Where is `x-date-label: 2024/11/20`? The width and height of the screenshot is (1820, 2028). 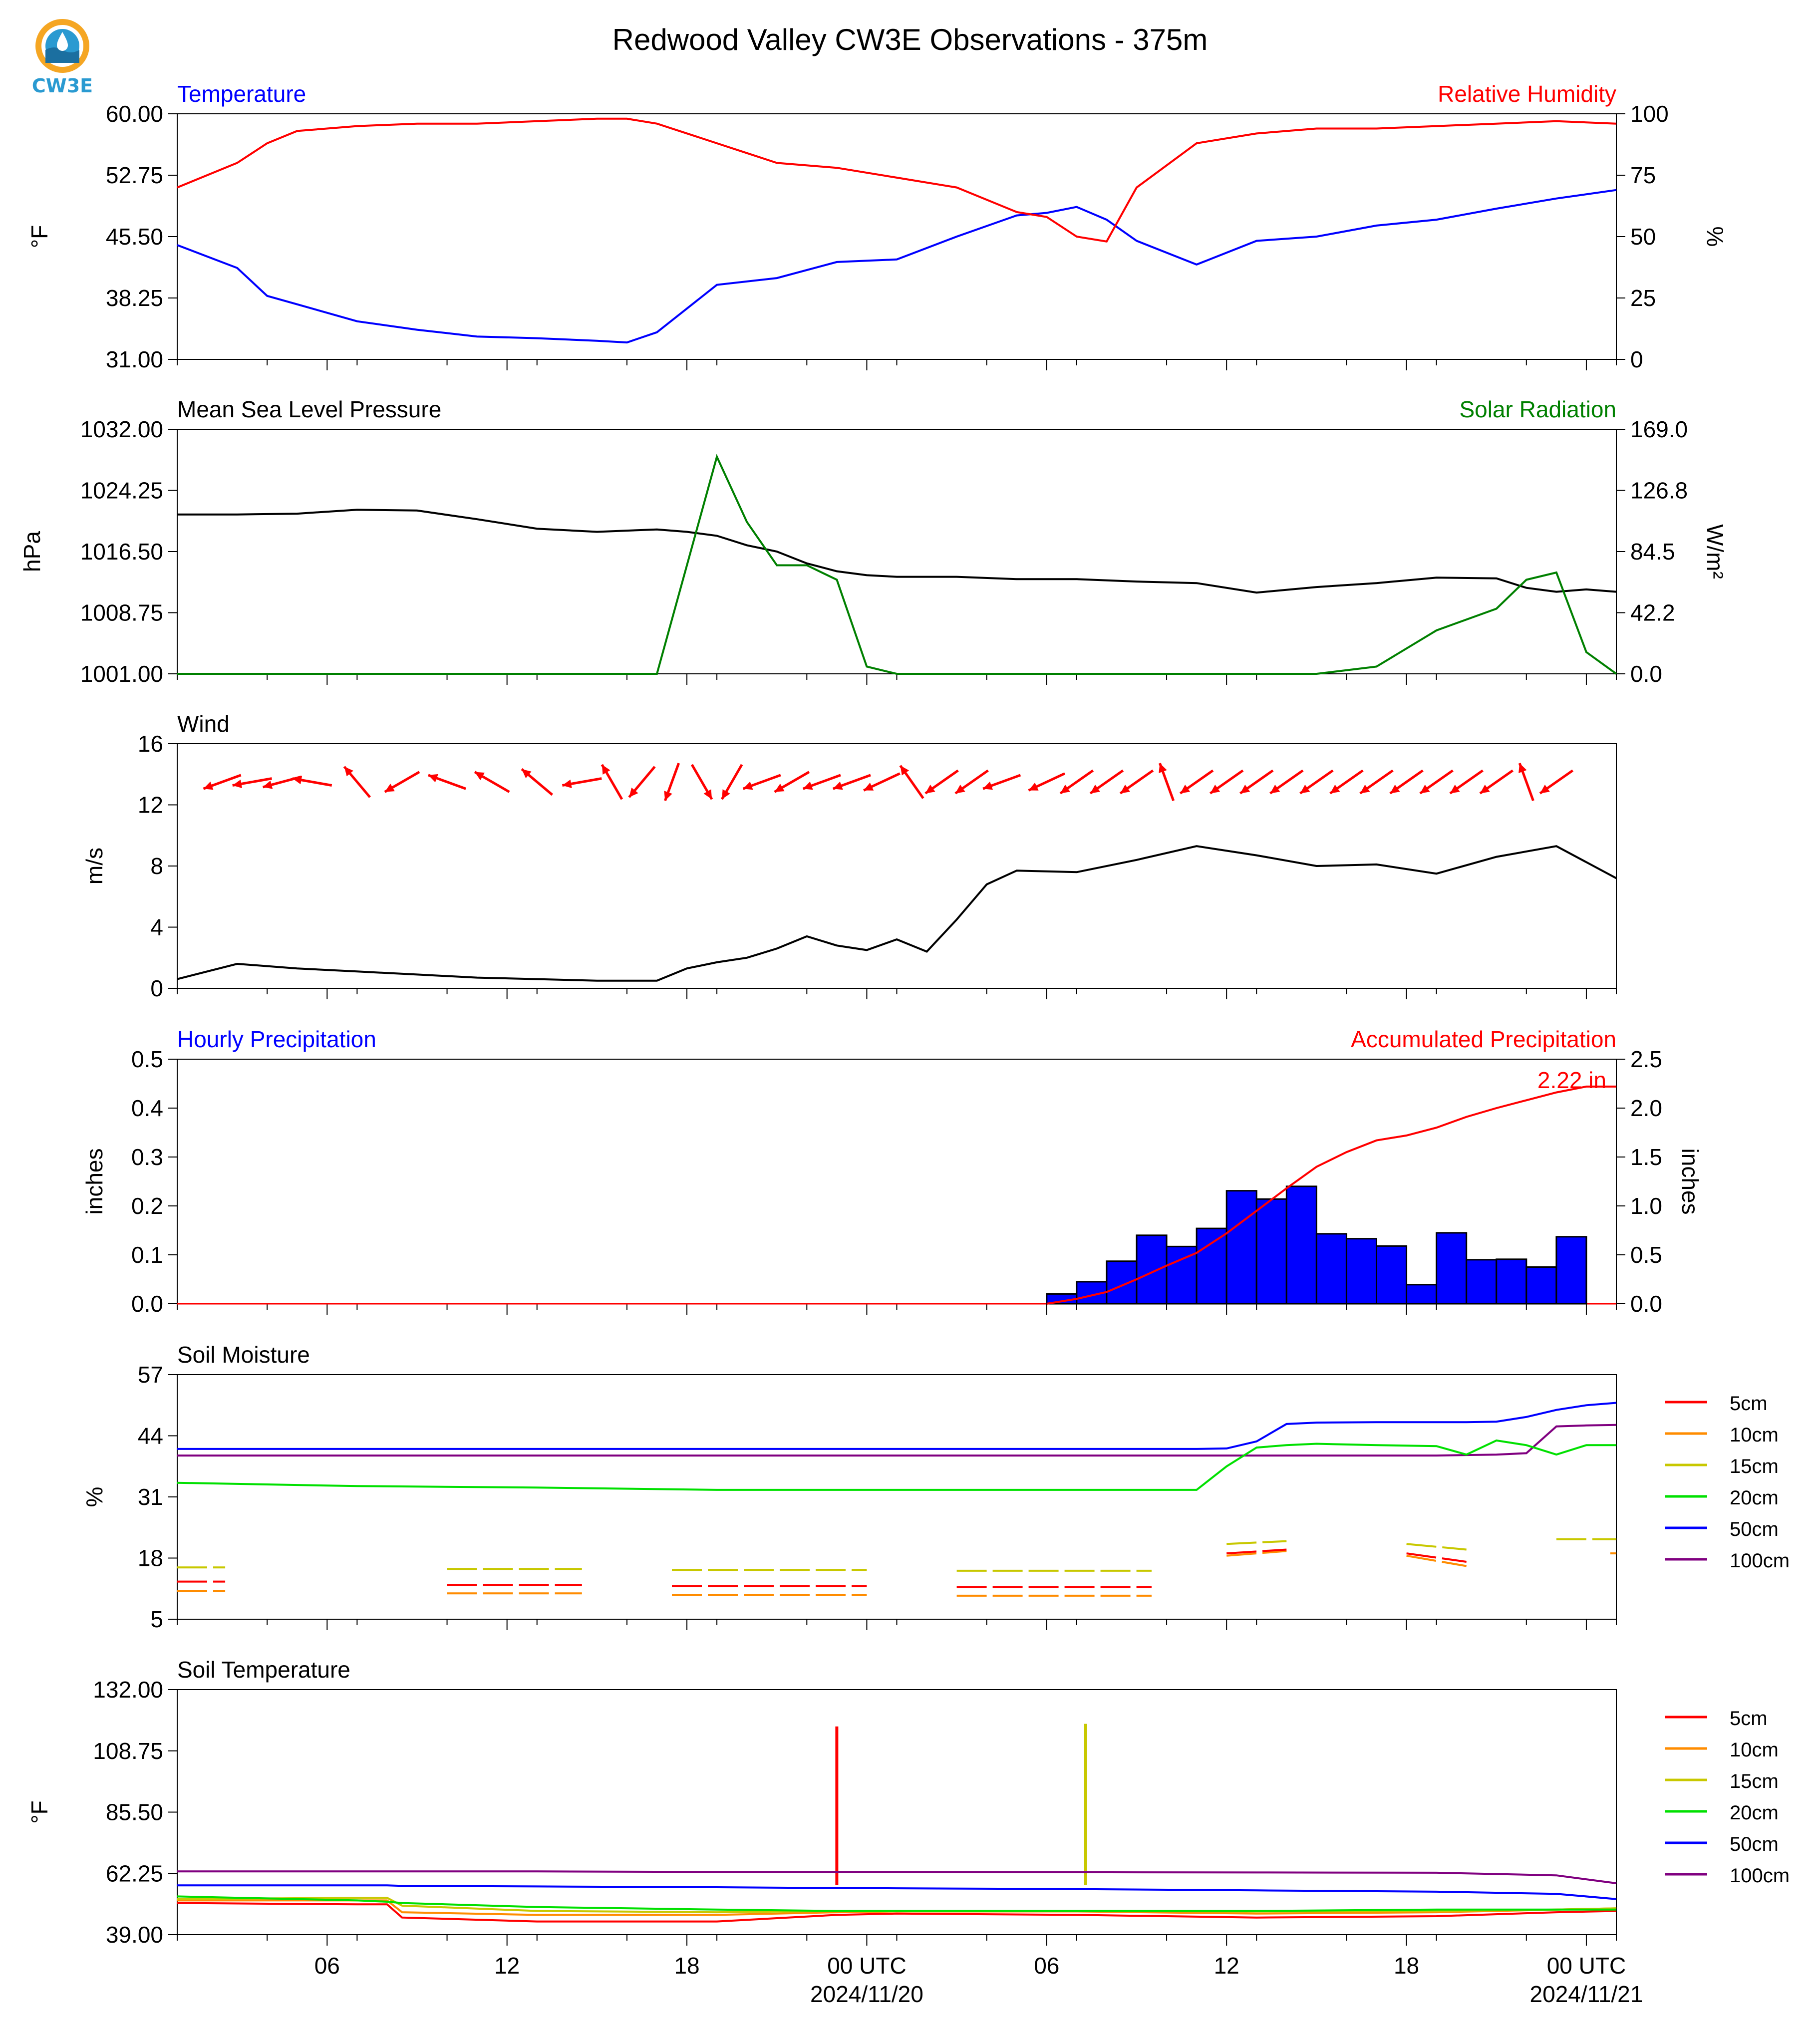 x-date-label: 2024/11/20 is located at coordinates (866, 1994).